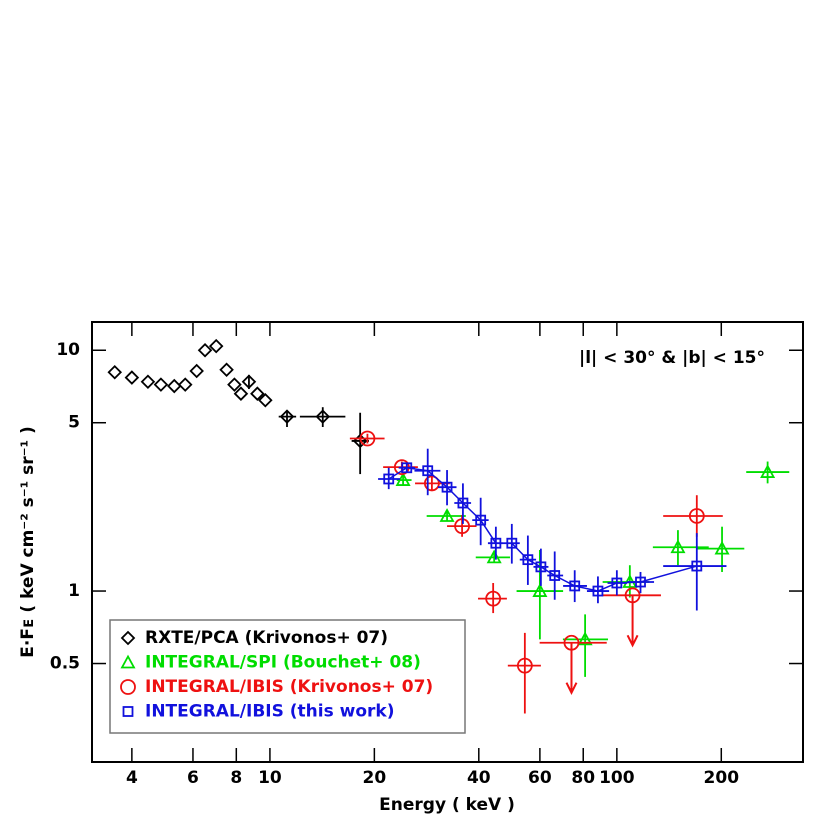 This screenshot has width=830, height=821. What do you see at coordinates (283, 663) in the screenshot?
I see `legend-label: INTEGRAL/SPI (Bouchet+ 08)` at bounding box center [283, 663].